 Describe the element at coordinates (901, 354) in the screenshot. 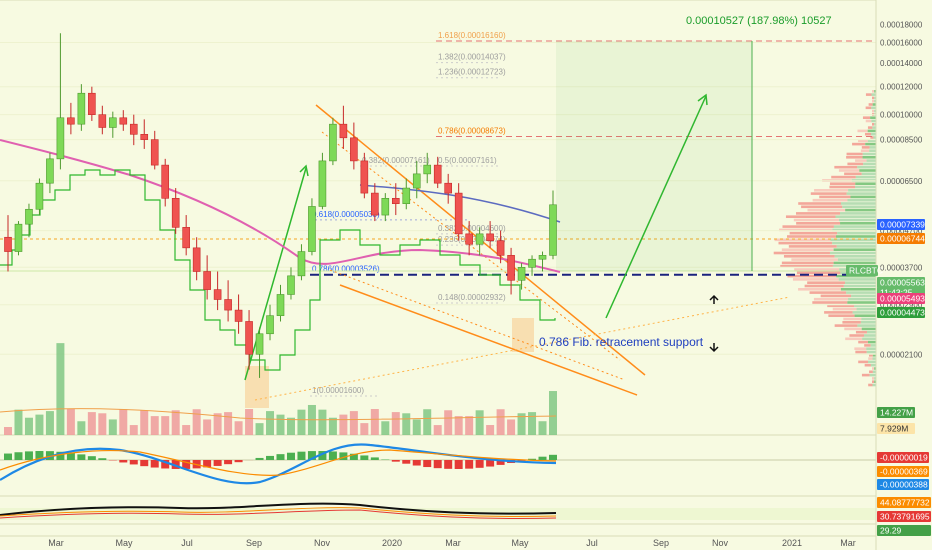

I see `price-tick-label: 0.00002100` at that location.